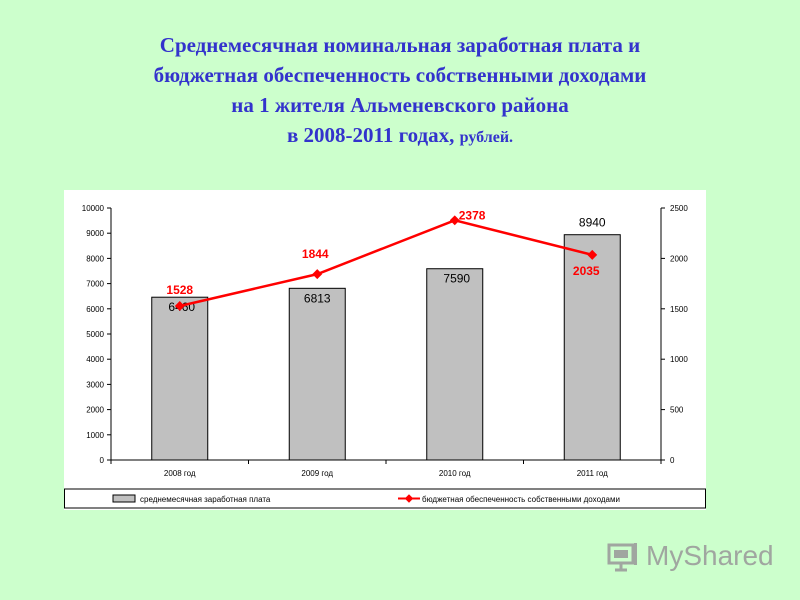 Image resolution: width=800 pixels, height=600 pixels. Describe the element at coordinates (95, 233) in the screenshot. I see `left-tick-label: 9000` at that location.